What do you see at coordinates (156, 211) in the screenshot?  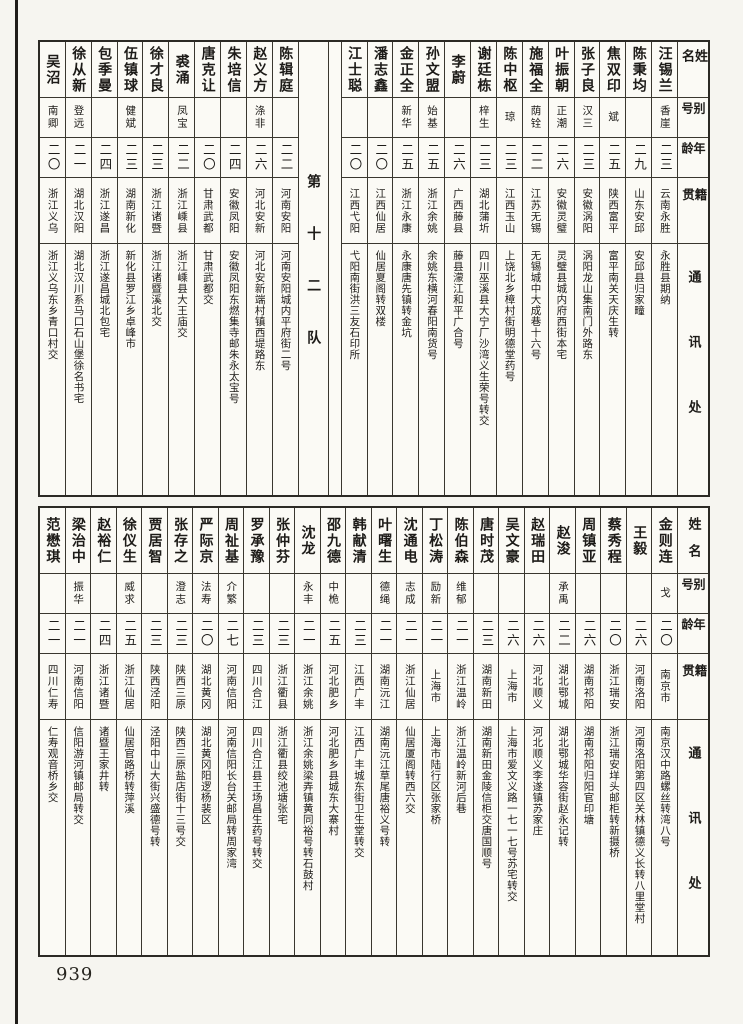 I see `person-native-place: 浙江诸暨` at bounding box center [156, 211].